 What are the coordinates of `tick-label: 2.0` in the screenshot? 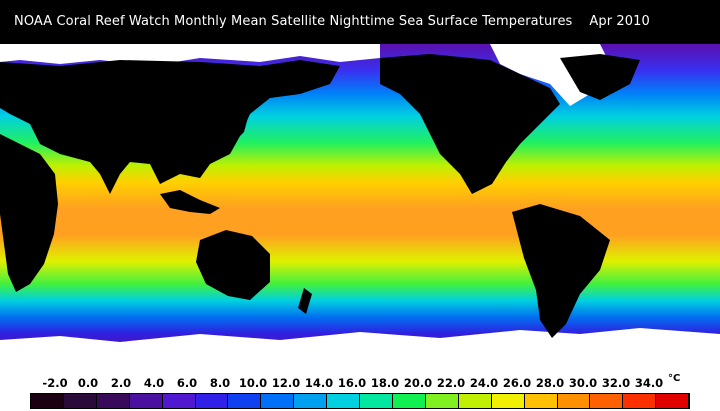 It's located at (121, 383).